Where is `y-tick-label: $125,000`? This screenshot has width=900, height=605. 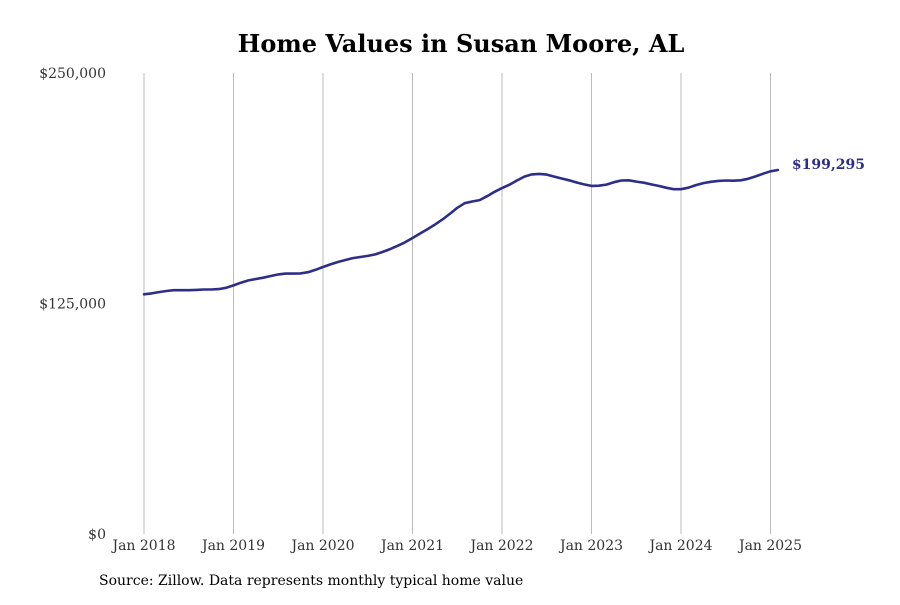 y-tick-label: $125,000 is located at coordinates (72, 305).